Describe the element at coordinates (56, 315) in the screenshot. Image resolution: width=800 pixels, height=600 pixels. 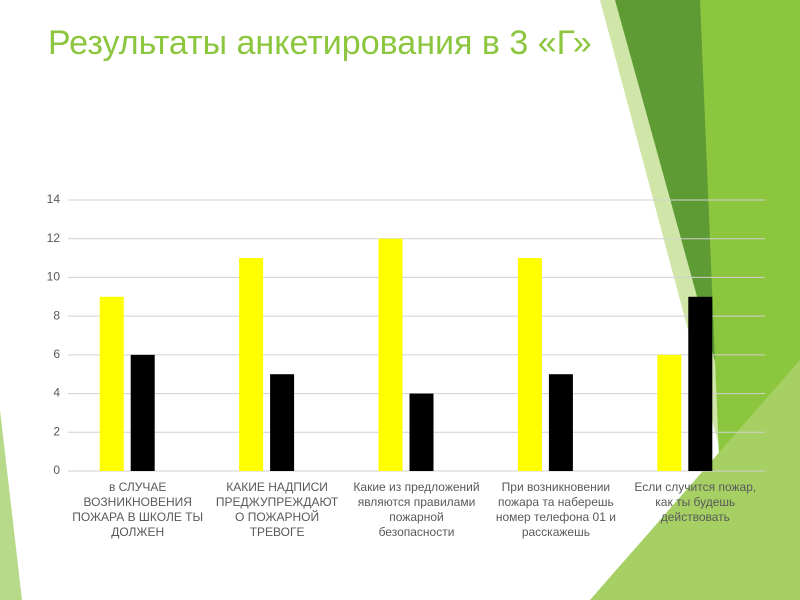
I see `y-tick-label: 8` at that location.